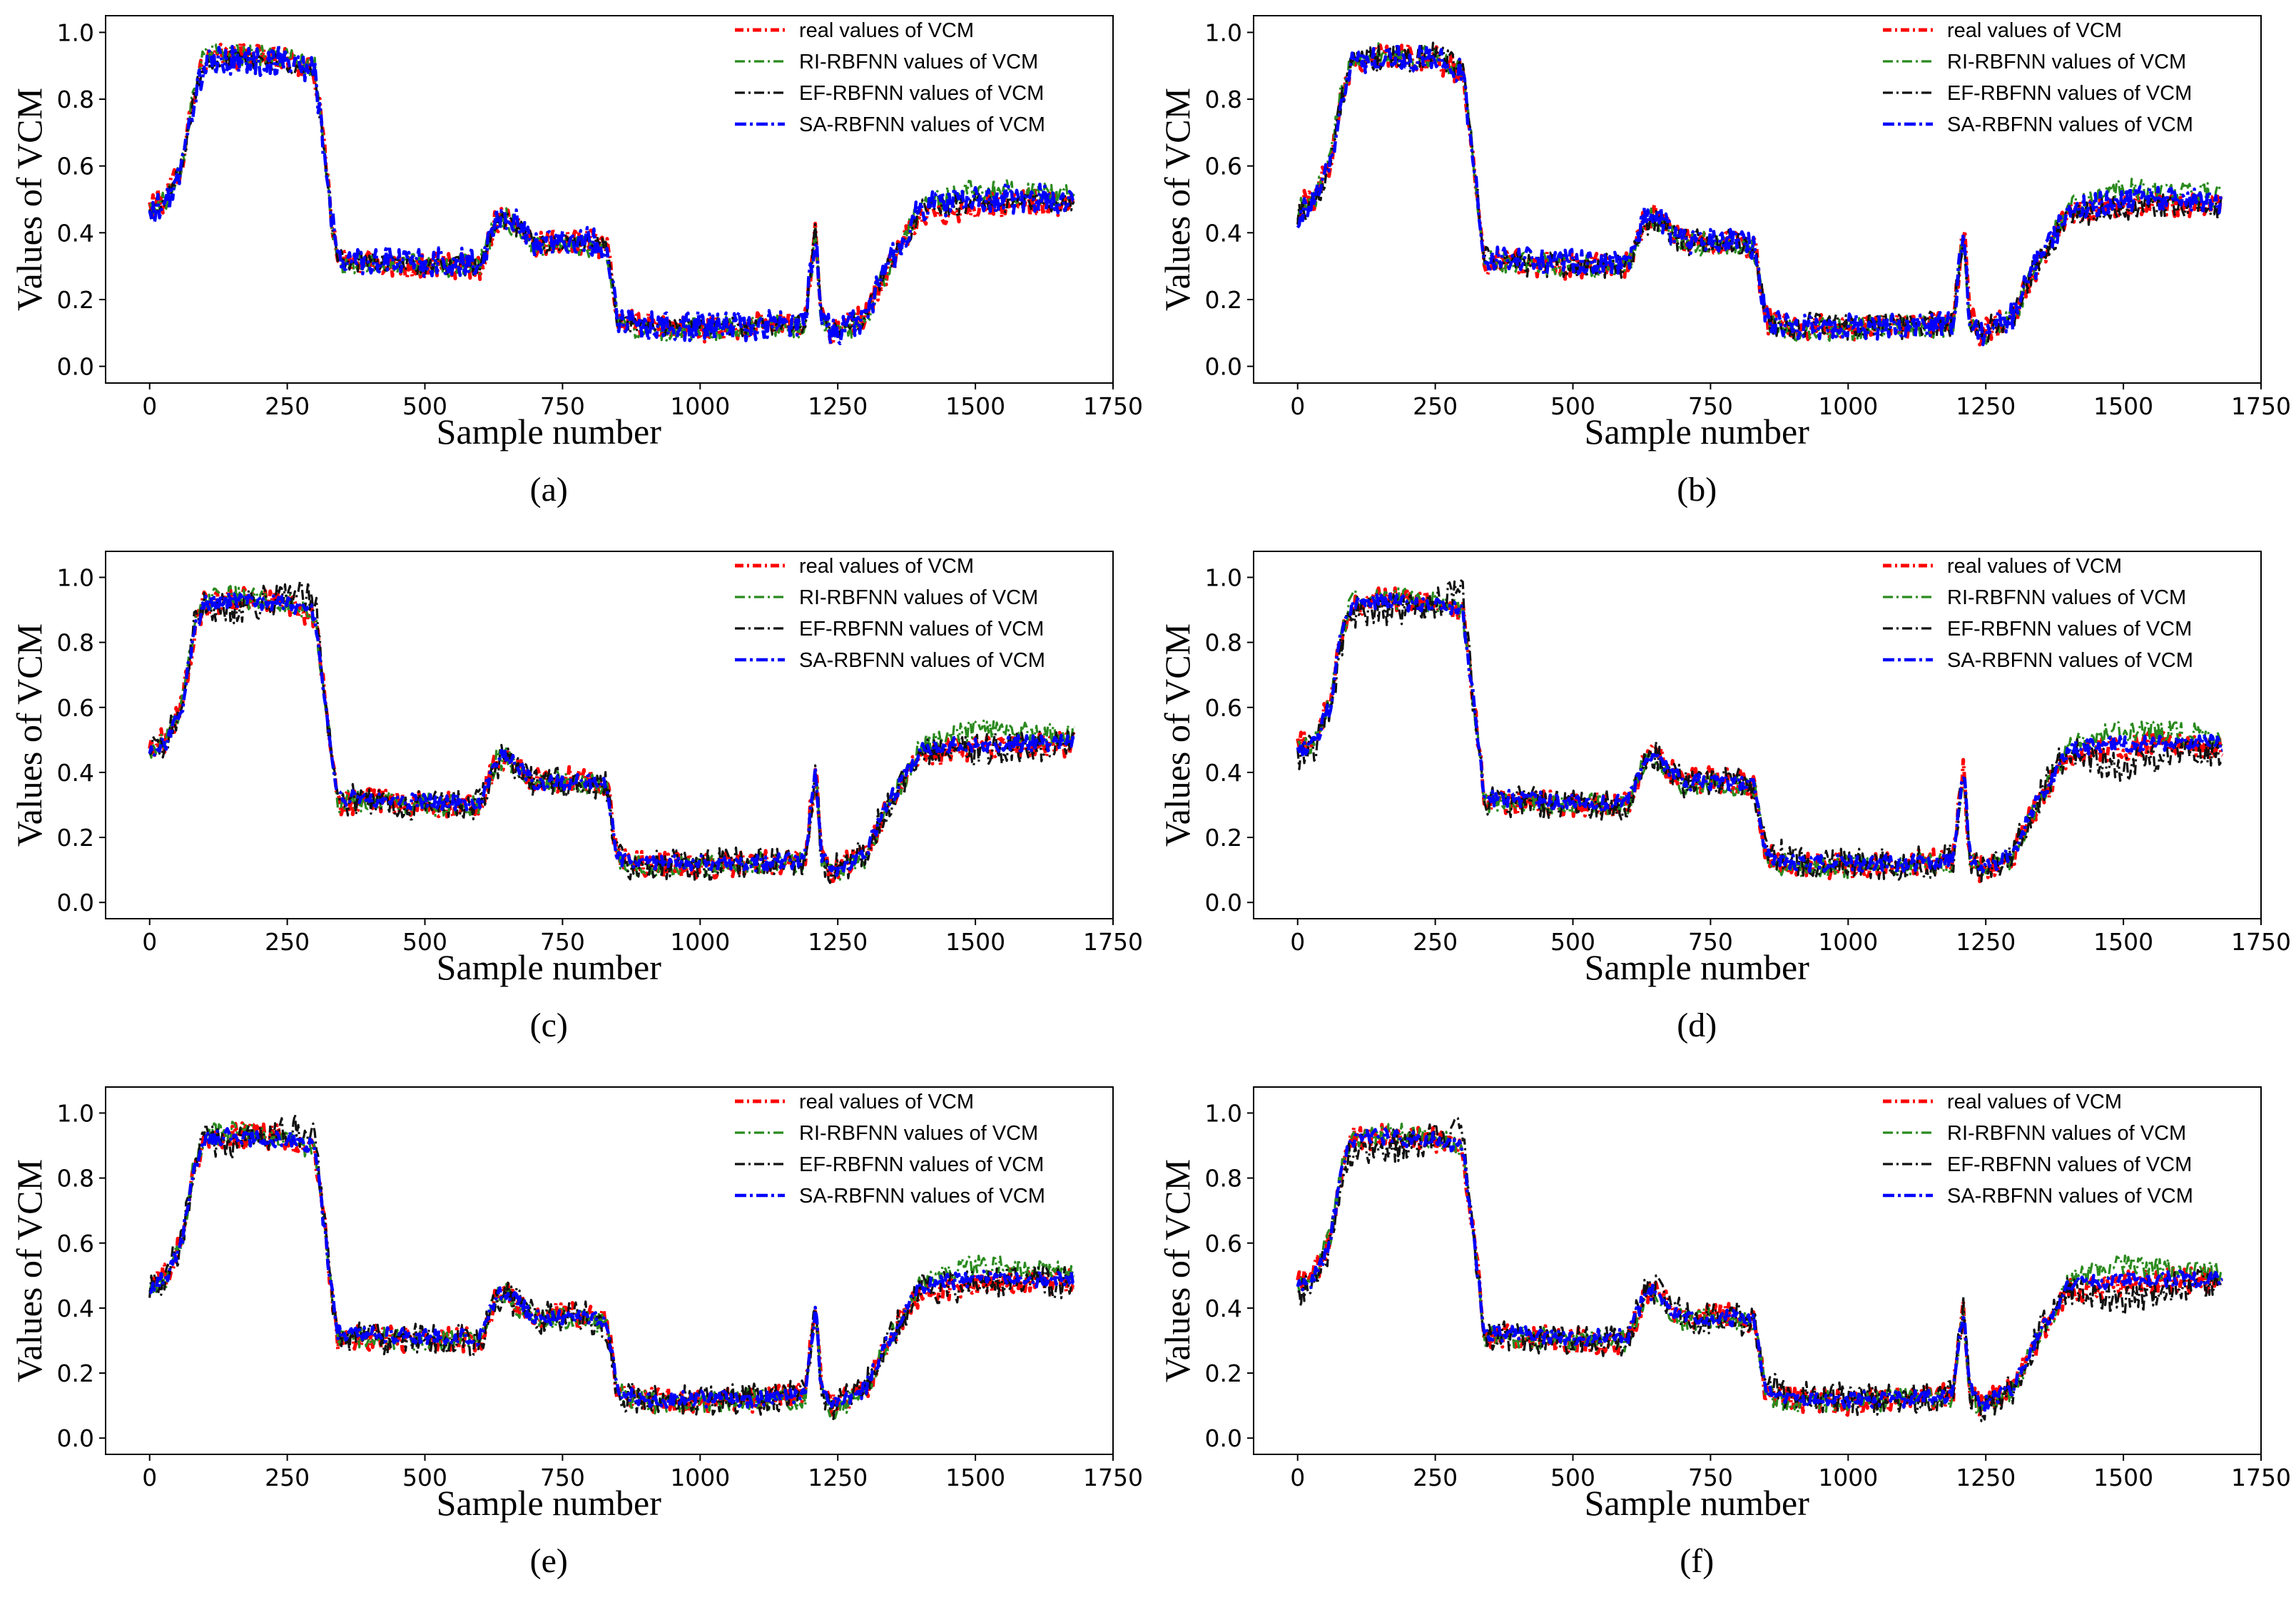 The width and height of the screenshot is (2296, 1607). I want to click on series-line-ri, so click(611, 1270).